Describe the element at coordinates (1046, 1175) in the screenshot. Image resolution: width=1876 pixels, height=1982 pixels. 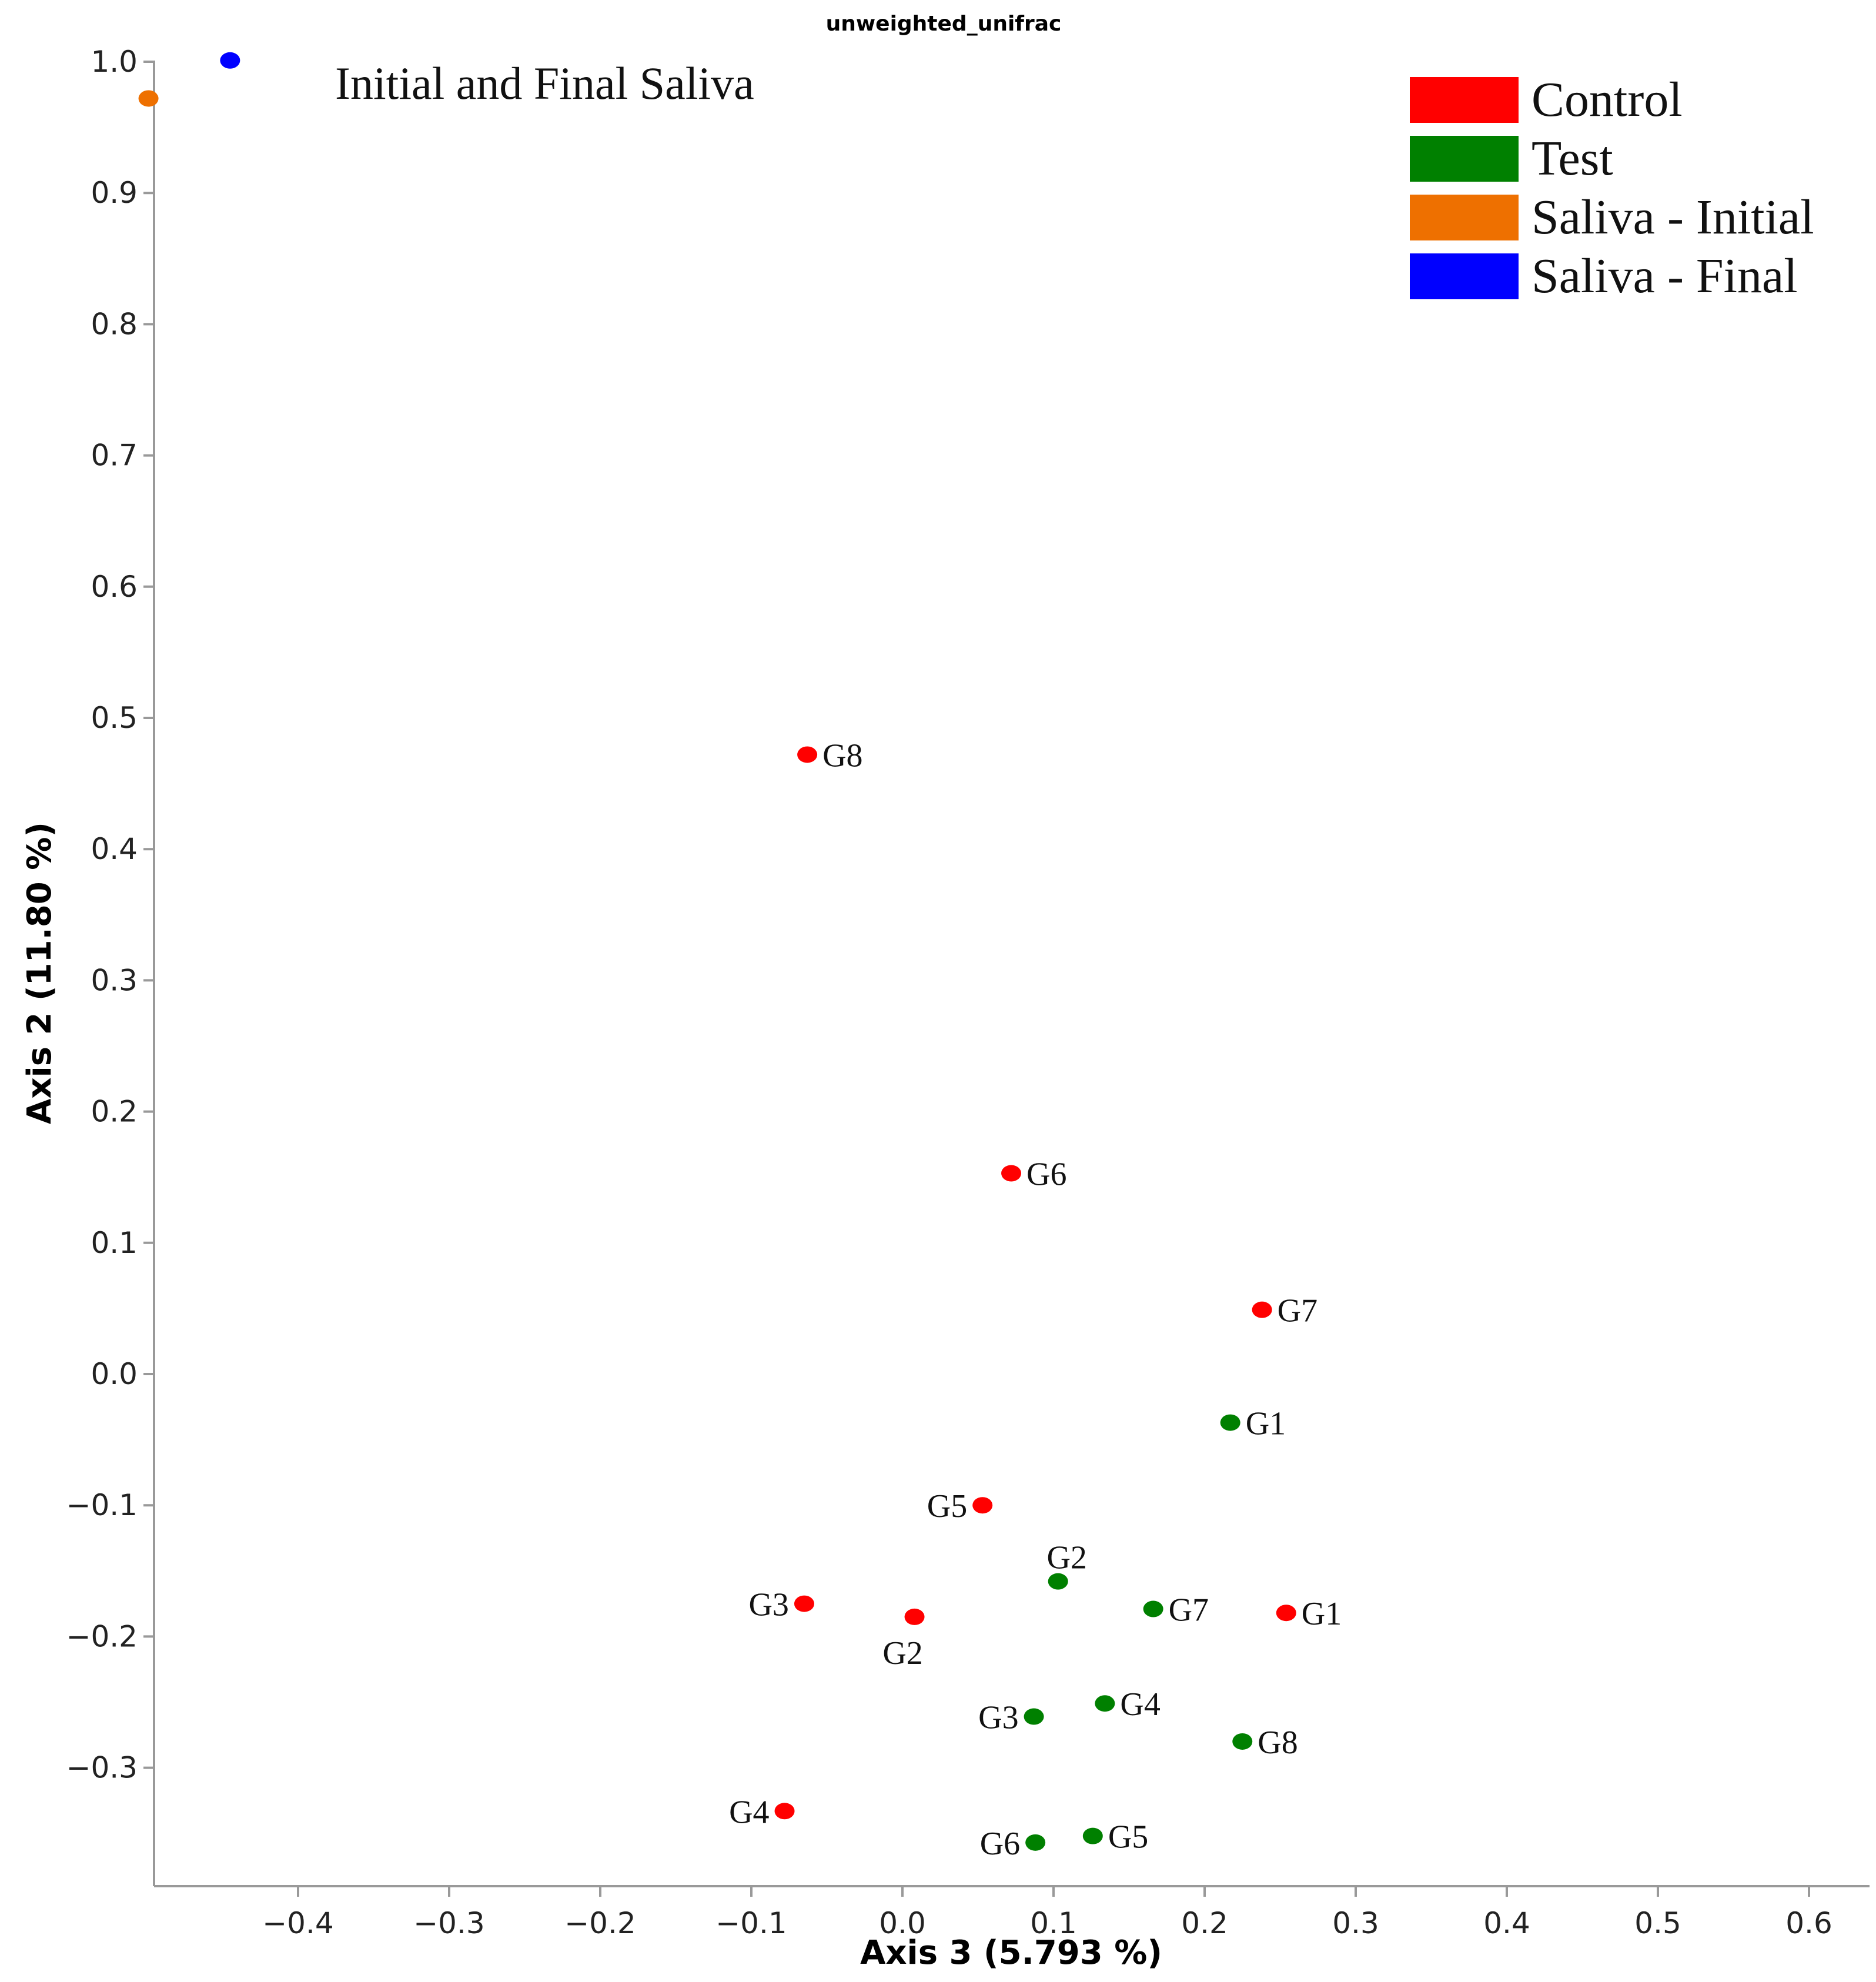
I see `point-label-control: G6` at that location.